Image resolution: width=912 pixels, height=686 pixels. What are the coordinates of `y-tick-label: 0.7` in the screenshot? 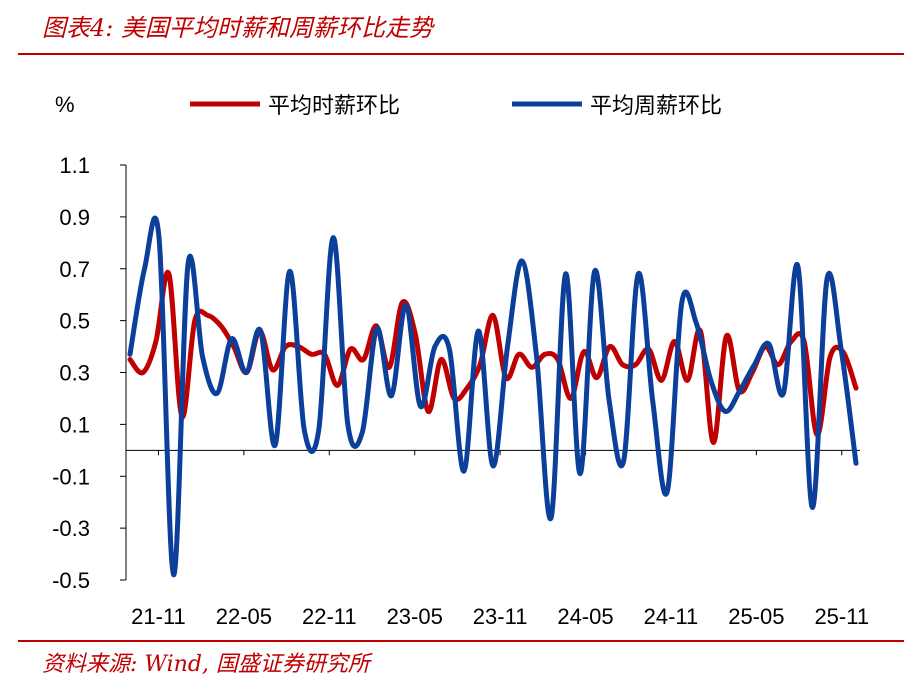 It's located at (74, 269).